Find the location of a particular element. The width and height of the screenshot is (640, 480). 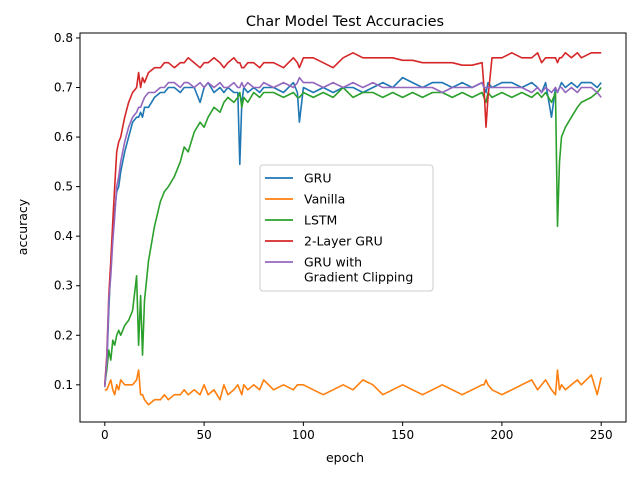

y-tick-label: 0.7 is located at coordinates (63, 88).